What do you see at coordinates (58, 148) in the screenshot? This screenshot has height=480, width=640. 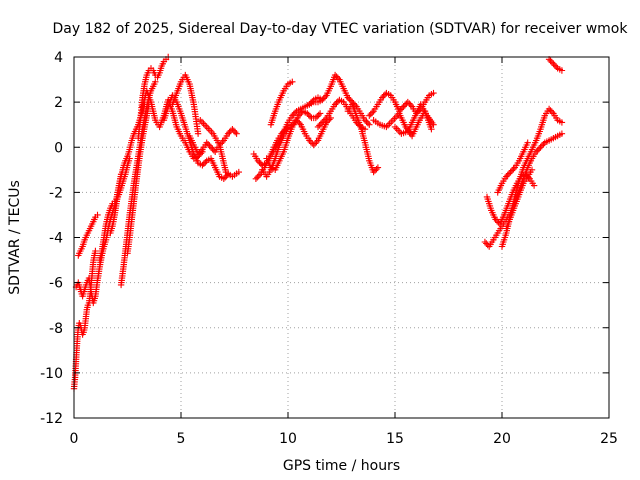 I see `y-tick-label: 0` at bounding box center [58, 148].